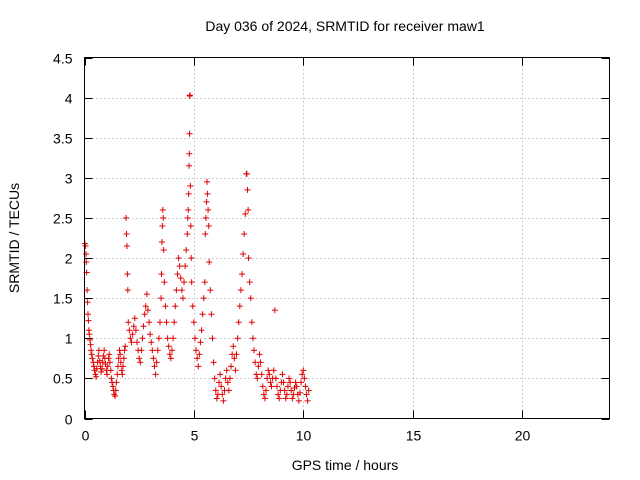  I want to click on y-tick-label: 1.5, so click(63, 299).